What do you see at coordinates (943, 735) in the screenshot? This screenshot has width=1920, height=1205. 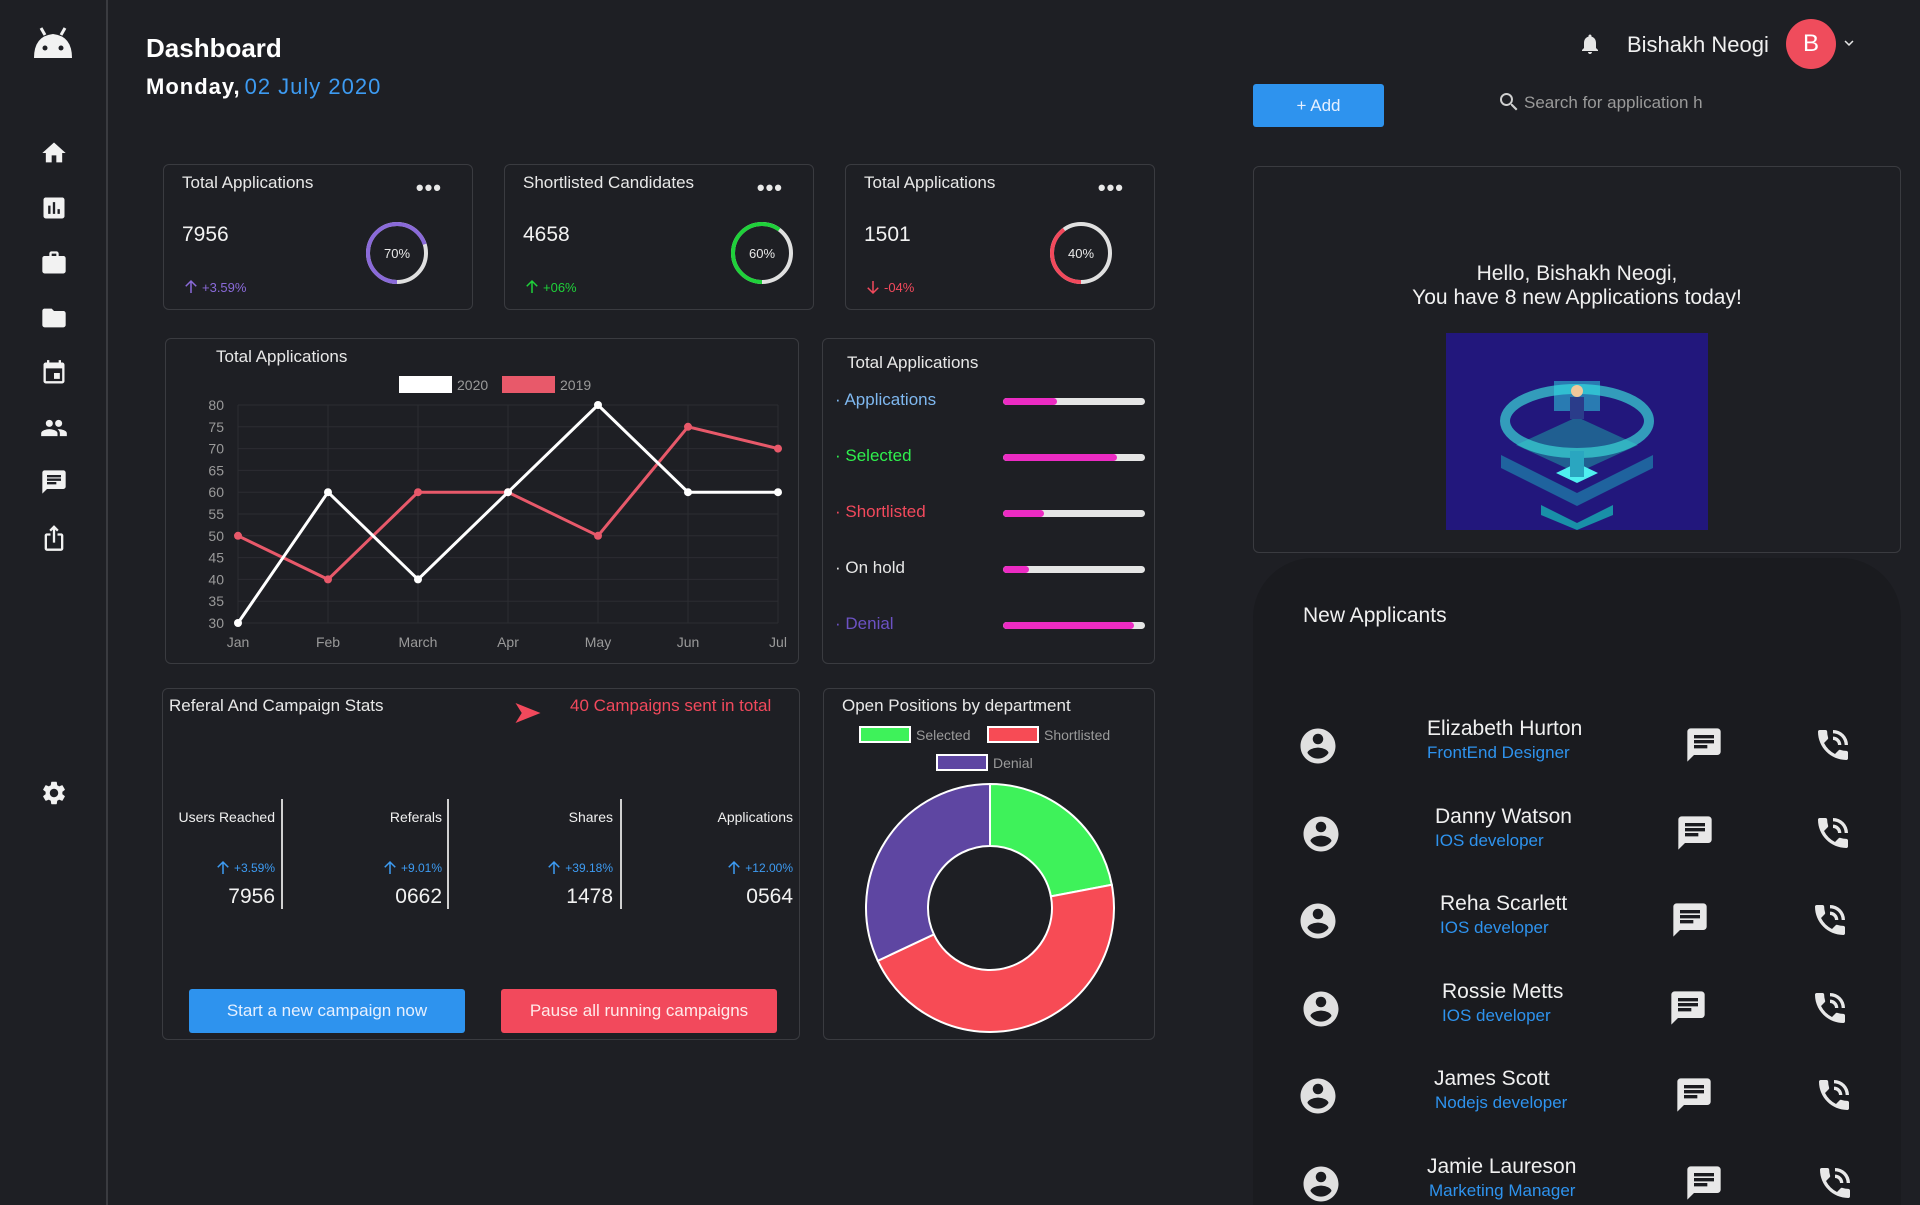 I see `legend-label: Selected` at bounding box center [943, 735].